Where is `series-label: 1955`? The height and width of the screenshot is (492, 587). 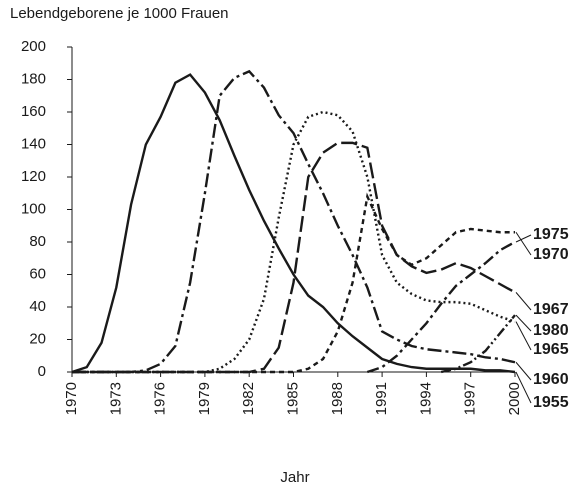
series-label: 1955 is located at coordinates (551, 402).